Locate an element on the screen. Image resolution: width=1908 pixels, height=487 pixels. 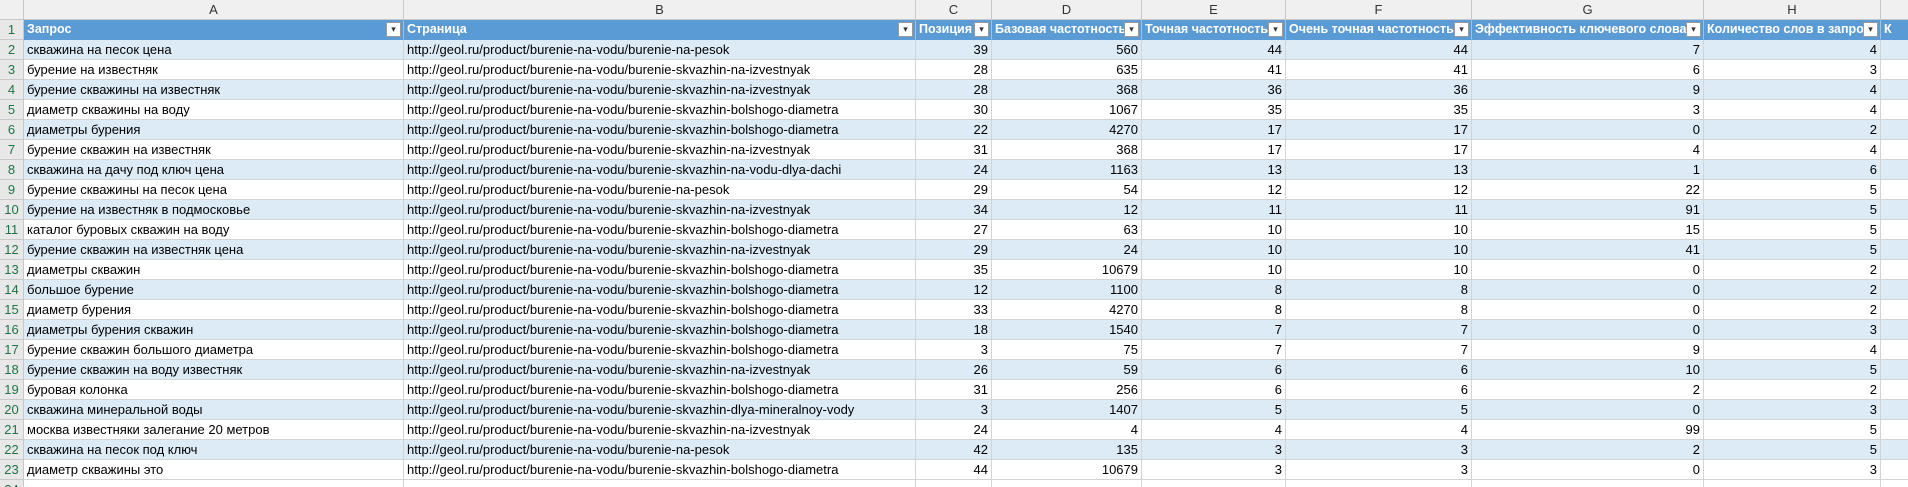
table-cell: 135 is located at coordinates (1067, 450).